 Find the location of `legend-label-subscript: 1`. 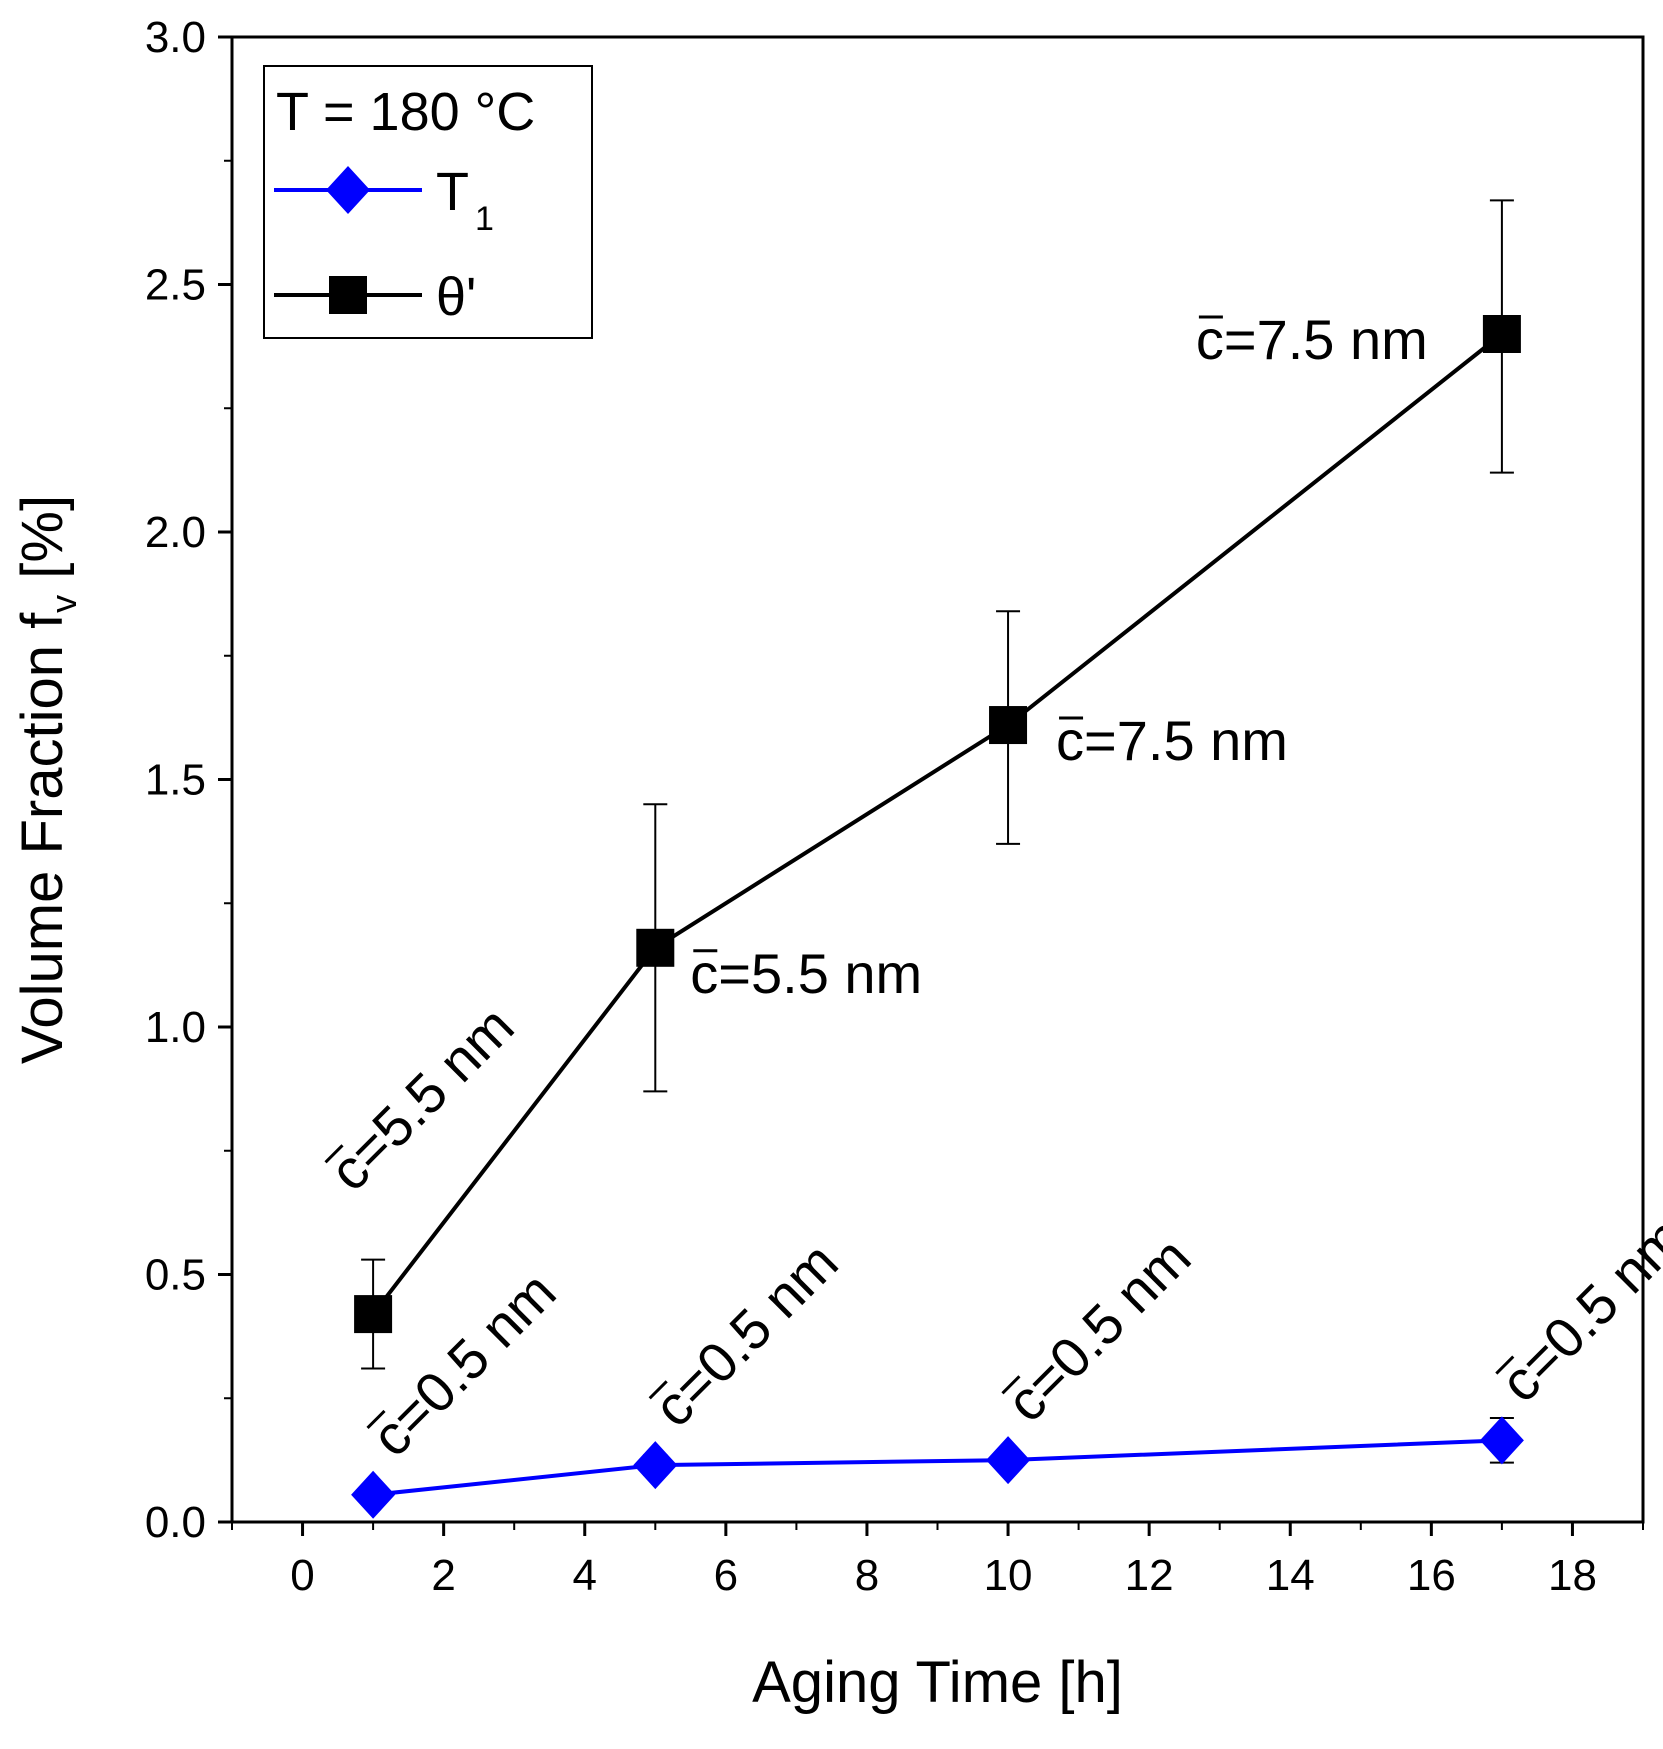

legend-label-subscript: 1 is located at coordinates (484, 219).